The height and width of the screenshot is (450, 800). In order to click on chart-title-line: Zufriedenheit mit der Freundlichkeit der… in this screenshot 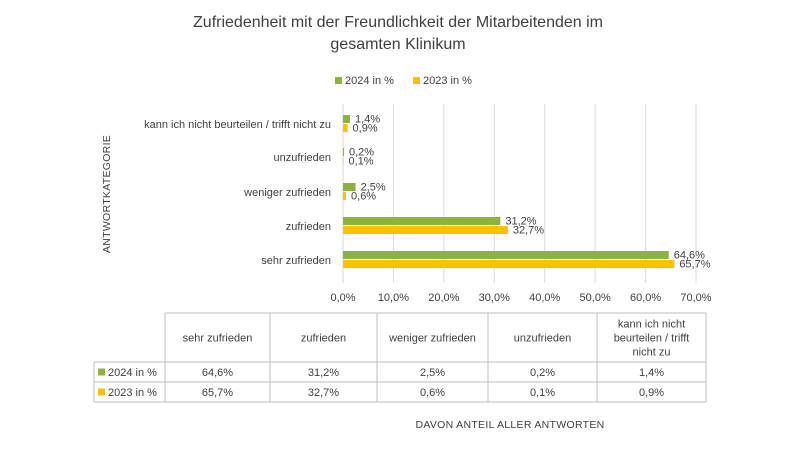, I will do `click(398, 22)`.